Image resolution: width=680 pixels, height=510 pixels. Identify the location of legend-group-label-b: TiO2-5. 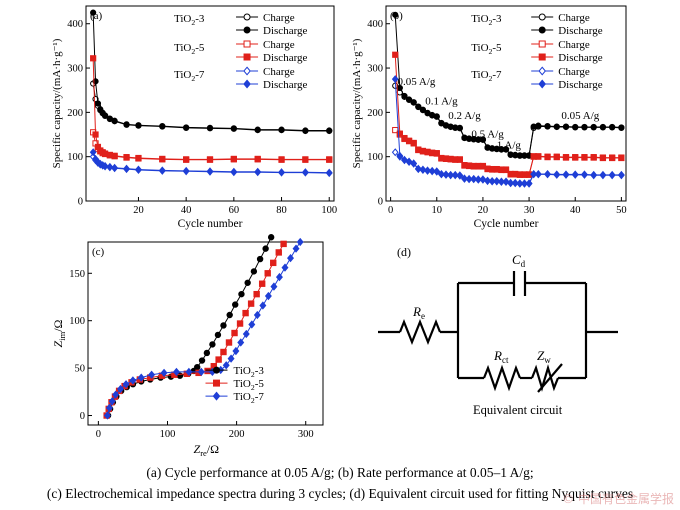
(486, 49).